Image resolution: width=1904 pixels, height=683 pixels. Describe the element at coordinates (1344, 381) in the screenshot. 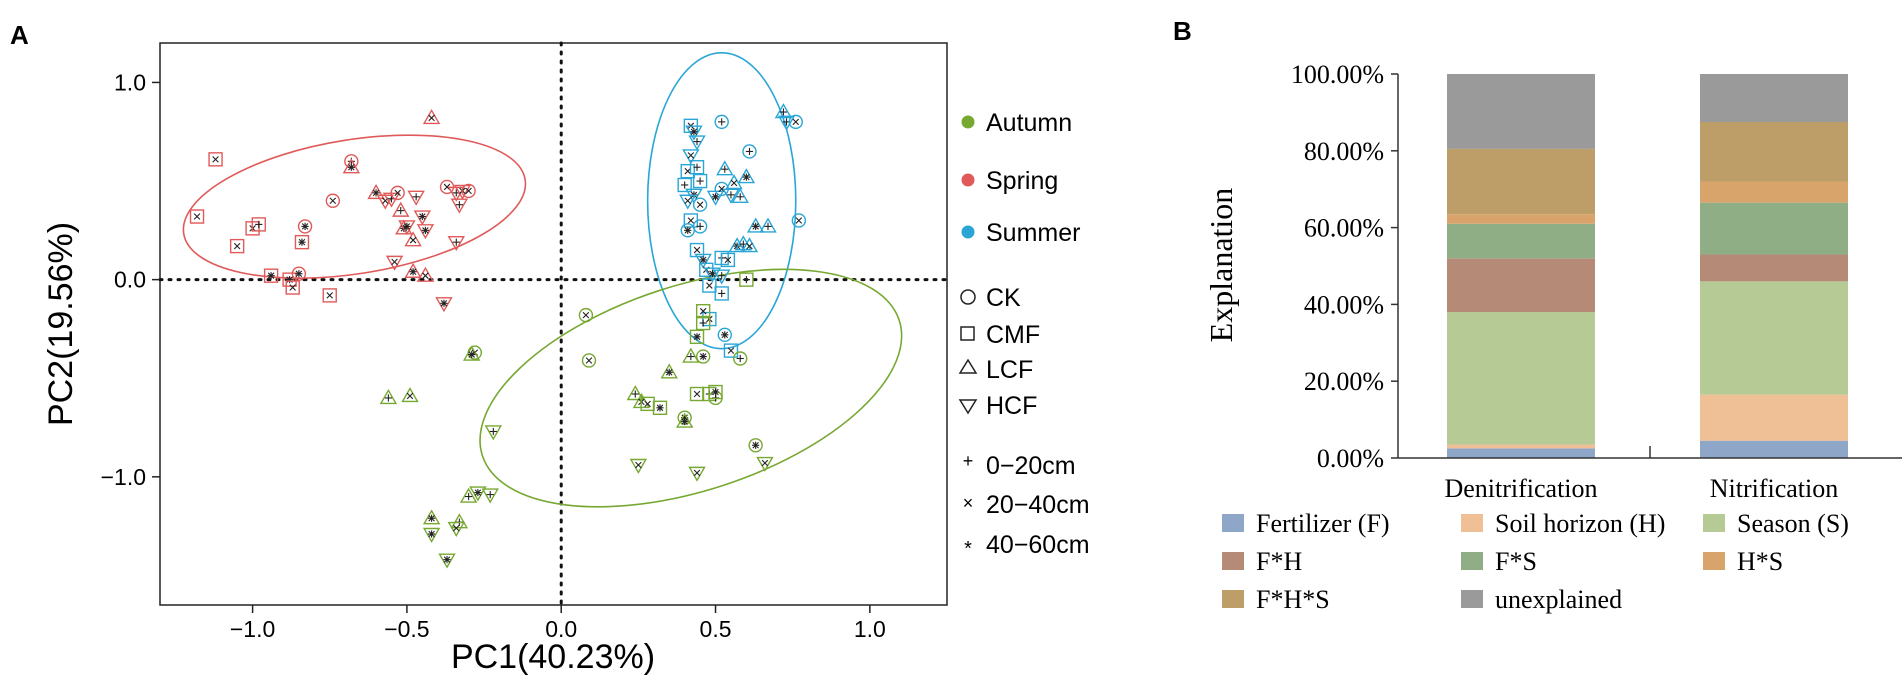

I see `b-y-tick-label: 20.00%` at that location.